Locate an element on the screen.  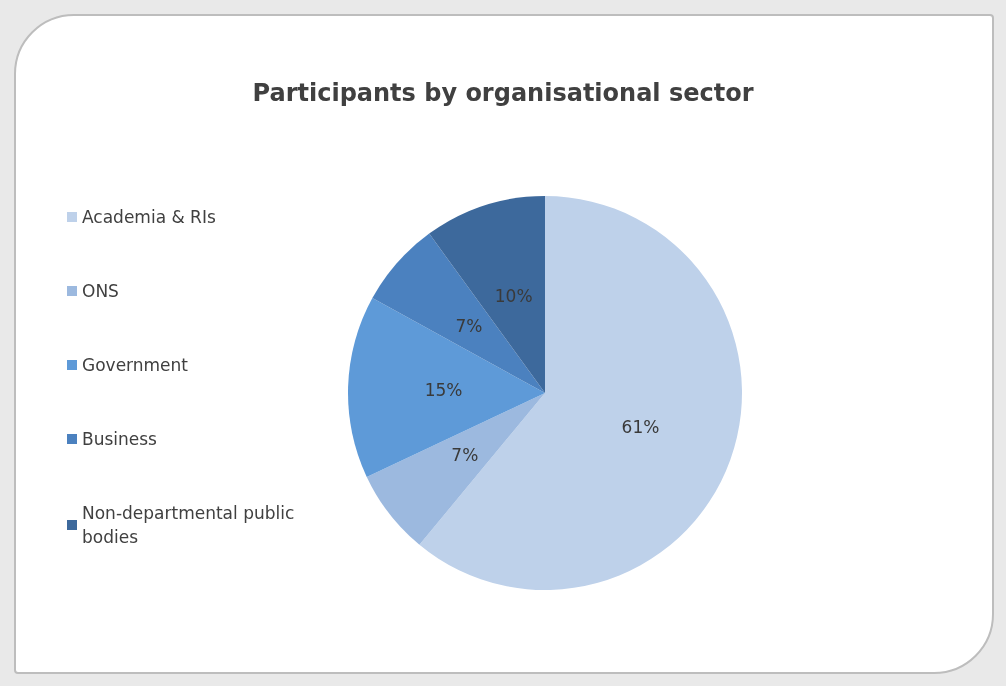
legend-label: Government is located at coordinates (135, 365).